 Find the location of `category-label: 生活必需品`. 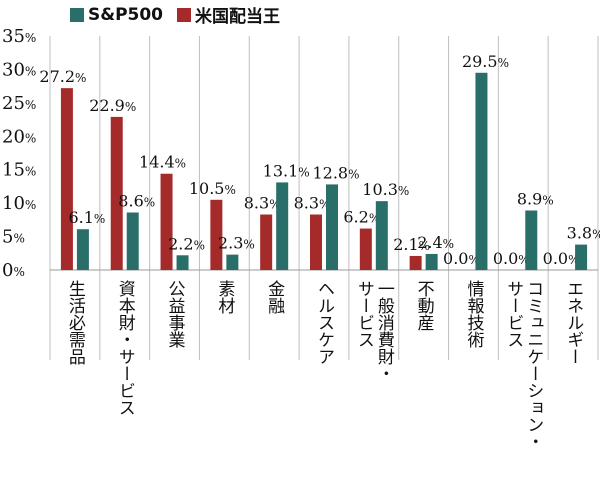

category-label: 生活必需品 is located at coordinates (75, 322).